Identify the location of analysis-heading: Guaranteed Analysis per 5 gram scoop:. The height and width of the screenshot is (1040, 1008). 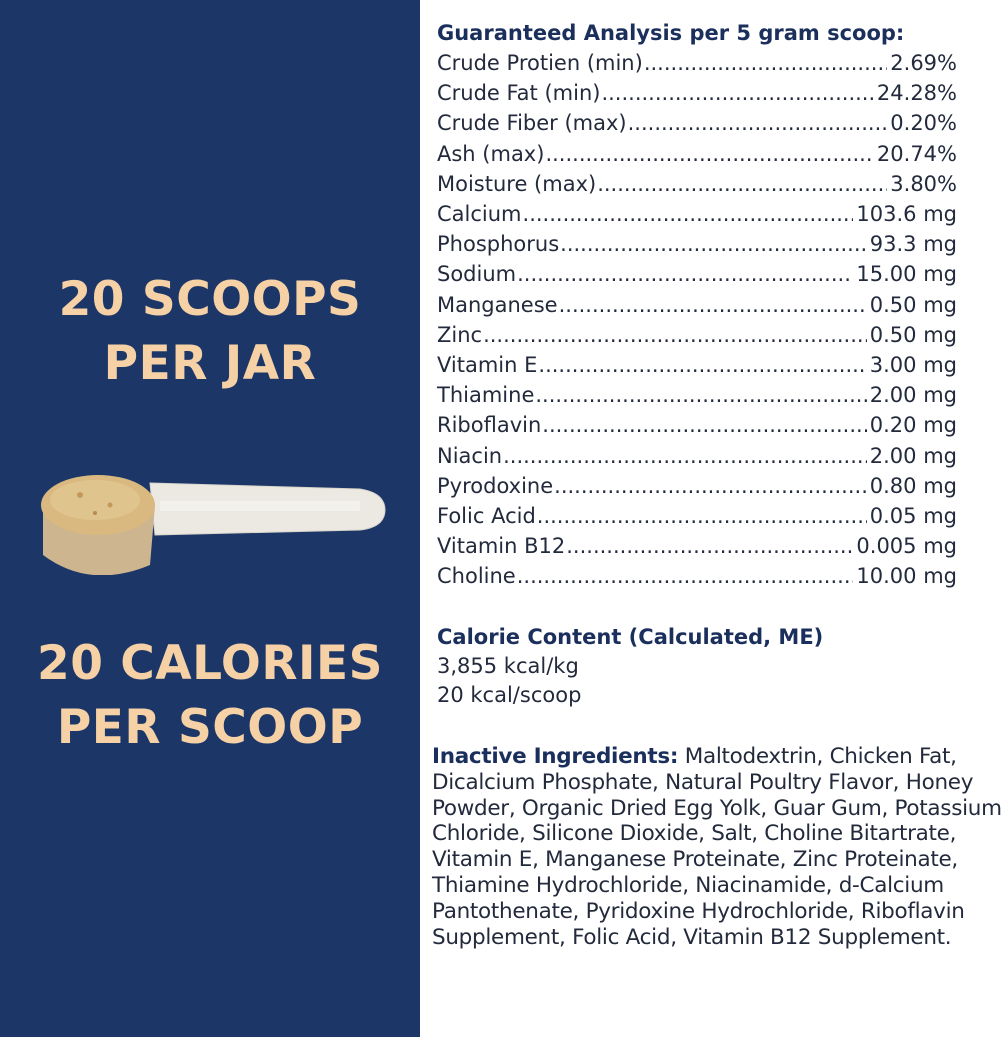
(671, 33).